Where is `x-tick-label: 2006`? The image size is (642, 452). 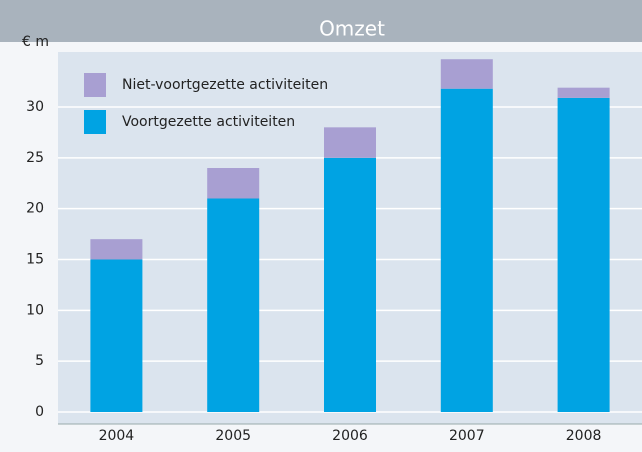 x-tick-label: 2006 is located at coordinates (350, 436).